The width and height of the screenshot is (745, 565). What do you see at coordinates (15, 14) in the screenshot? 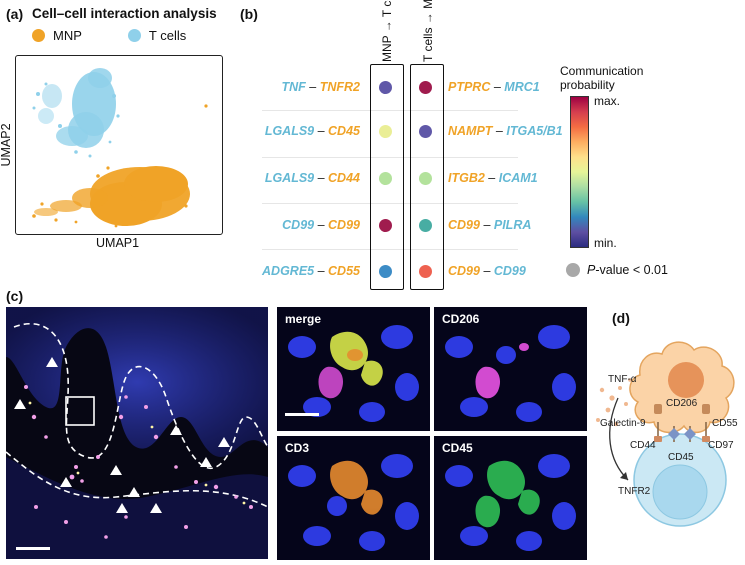
I see `panel-a-letter: (a)` at bounding box center [15, 14].